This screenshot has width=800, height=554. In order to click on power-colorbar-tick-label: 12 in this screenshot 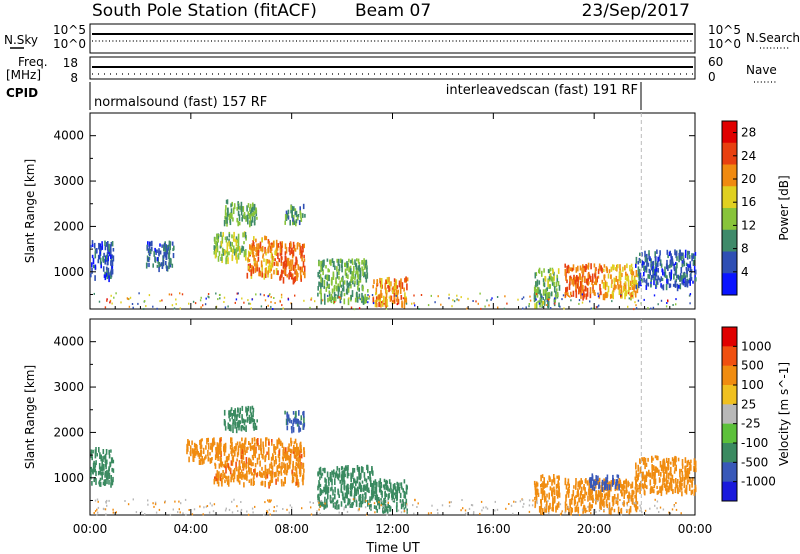, I will do `click(748, 225)`.